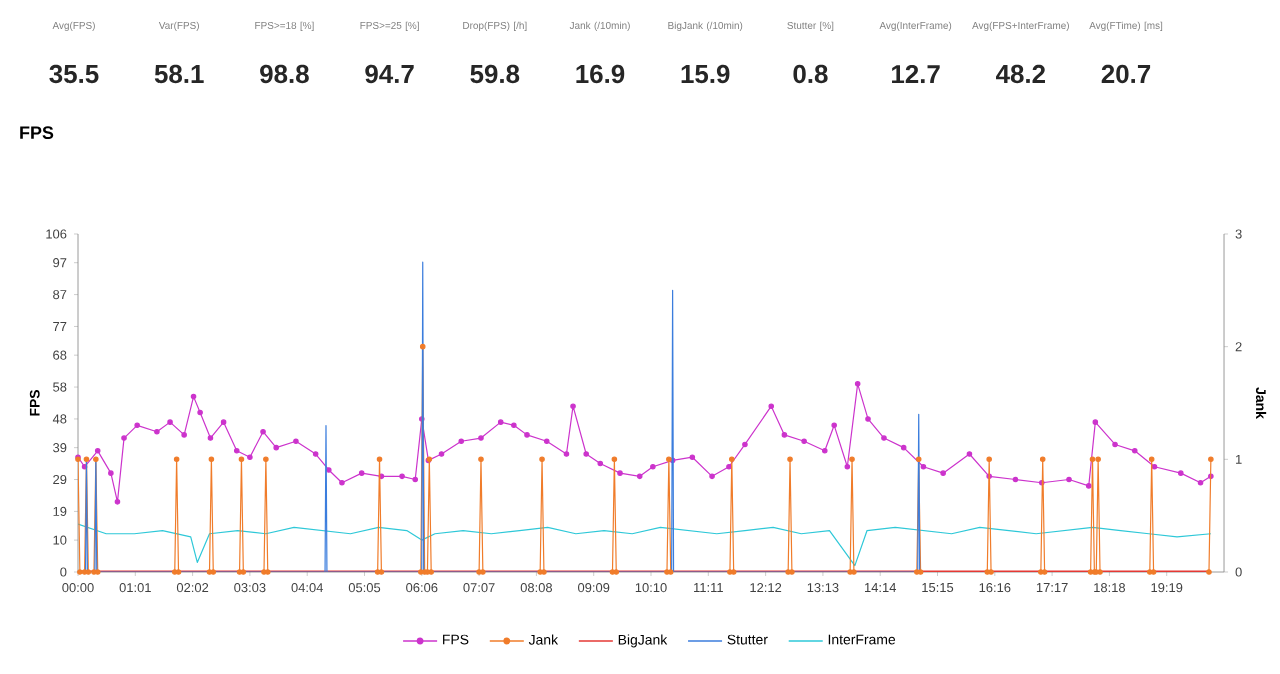  Describe the element at coordinates (74, 74) in the screenshot. I see `data-label: 35.5` at that location.